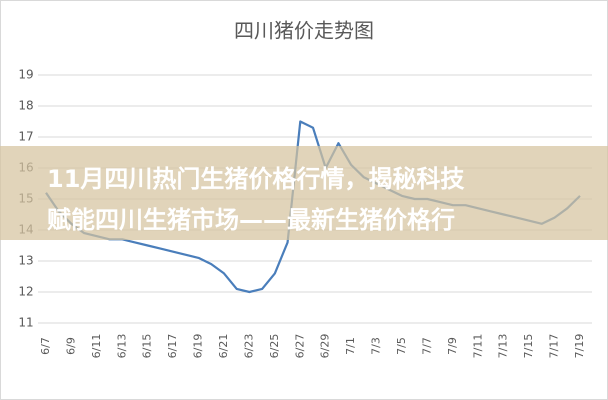  Describe the element at coordinates (426, 346) in the screenshot. I see `x-tick-label: 7/7` at that location.